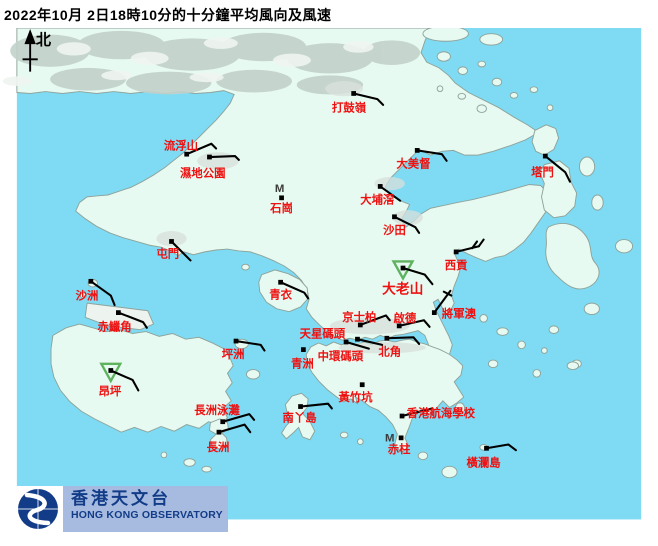 The height and width of the screenshot is (546, 658). I want to click on station-tates-cairn: 大老山, so click(408, 278).